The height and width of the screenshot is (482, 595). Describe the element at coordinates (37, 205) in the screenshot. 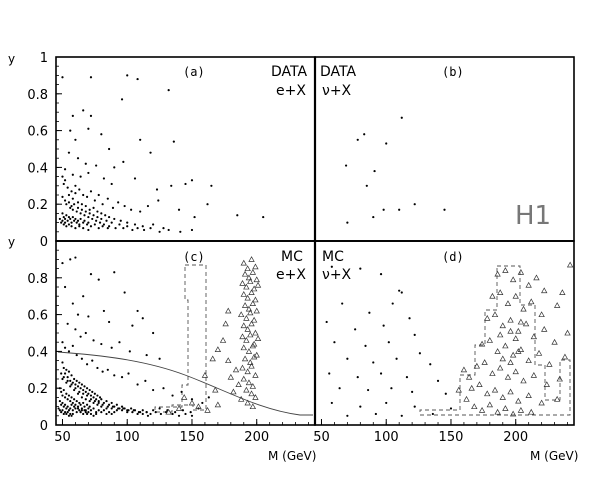

I see `panel-a-ytick-label: 0.2` at that location.